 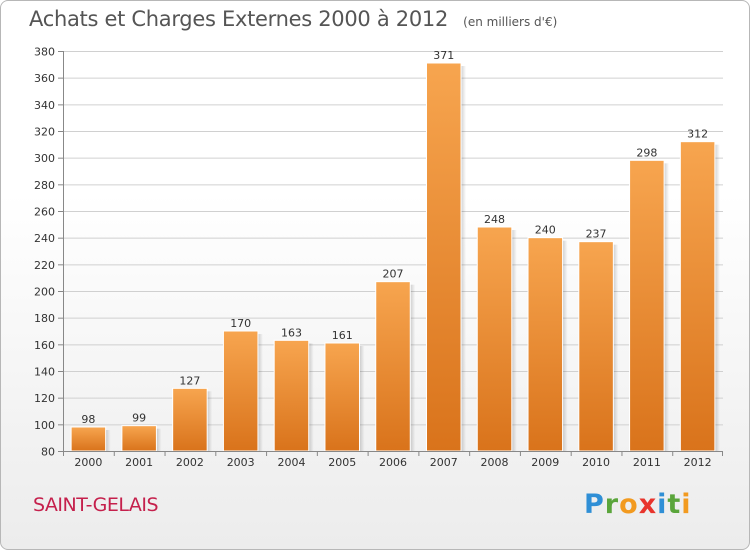 I want to click on bar-2001, so click(x=139, y=438).